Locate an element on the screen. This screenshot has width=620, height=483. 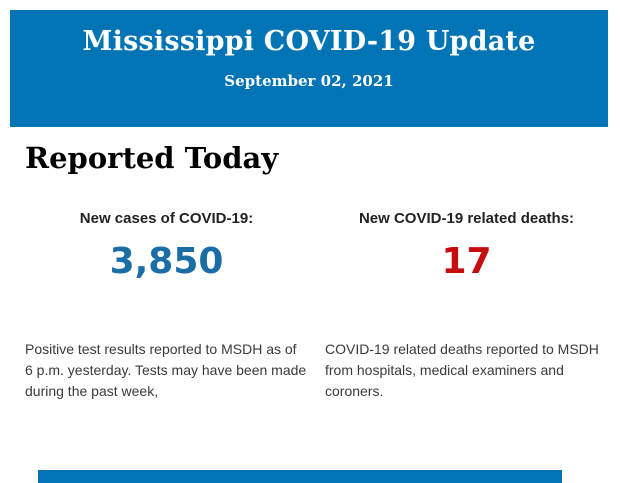
new-cases-label: New cases of COVID-19: is located at coordinates (166, 218).